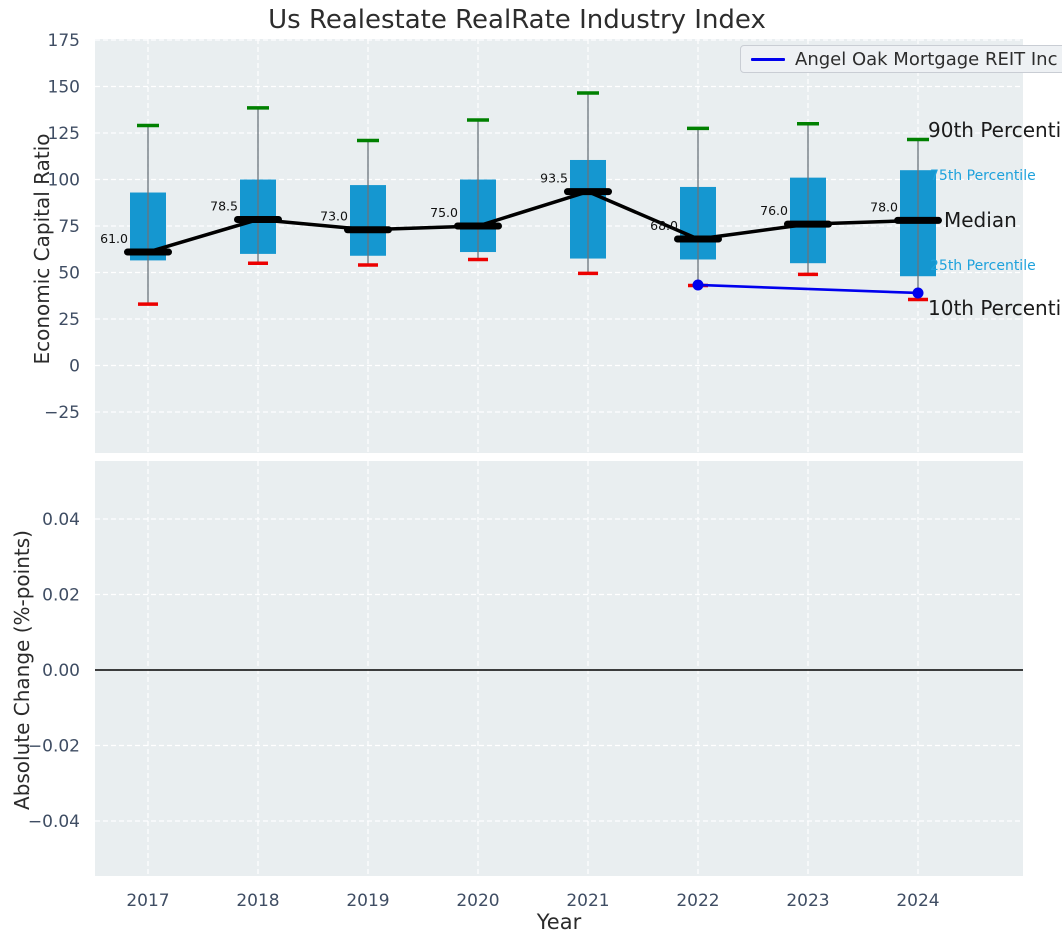  Describe the element at coordinates (61, 596) in the screenshot. I see `bottom-y-tick-label: 0.02` at that location.